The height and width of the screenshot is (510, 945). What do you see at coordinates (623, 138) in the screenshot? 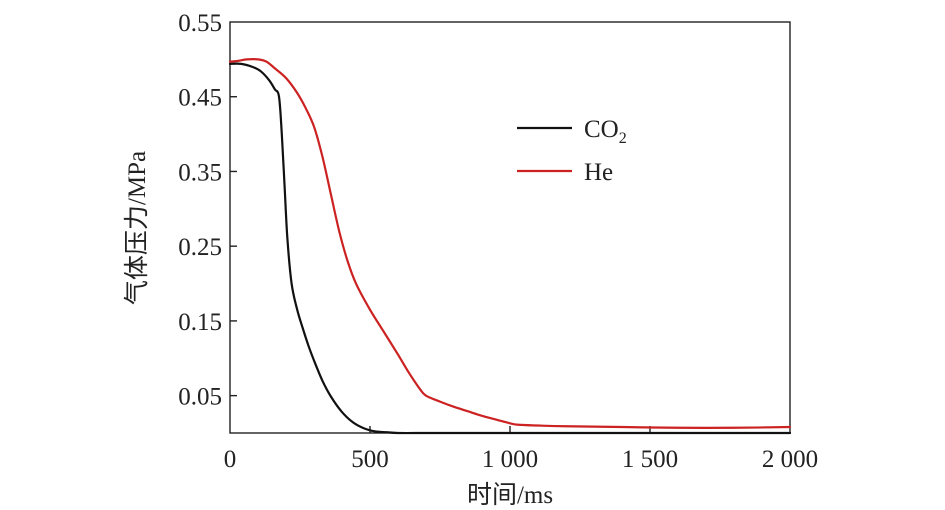
I see `legend-entry-subscript: 2` at bounding box center [623, 138].